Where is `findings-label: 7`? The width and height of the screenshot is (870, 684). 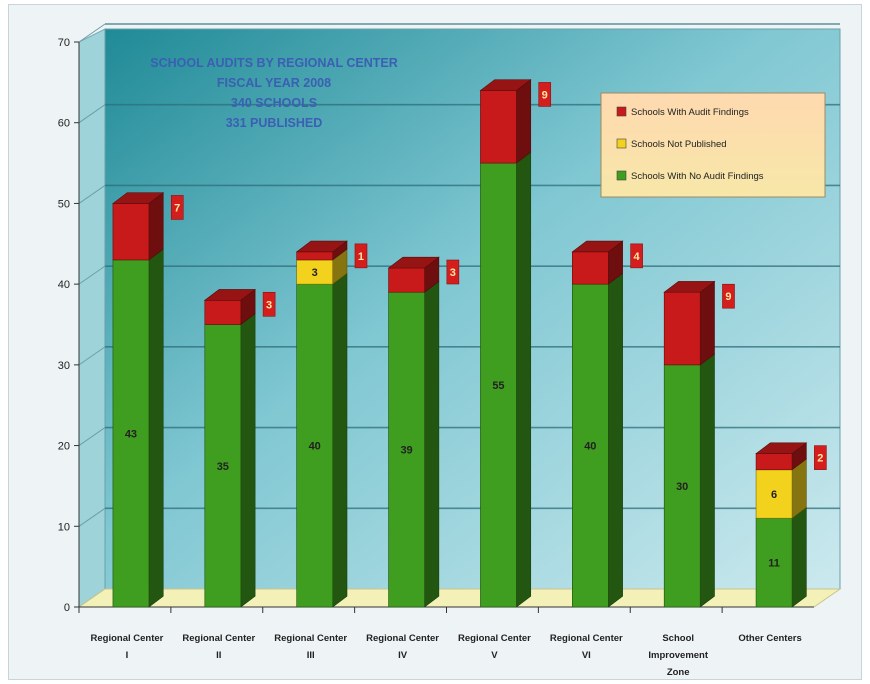 findings-label: 7 is located at coordinates (177, 208).